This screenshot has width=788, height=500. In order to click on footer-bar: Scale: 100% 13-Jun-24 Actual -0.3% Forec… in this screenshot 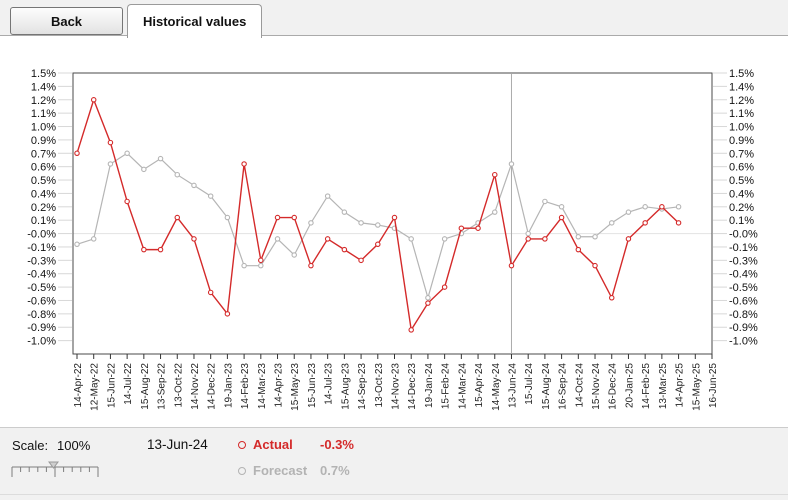, I will do `click(394, 463)`.